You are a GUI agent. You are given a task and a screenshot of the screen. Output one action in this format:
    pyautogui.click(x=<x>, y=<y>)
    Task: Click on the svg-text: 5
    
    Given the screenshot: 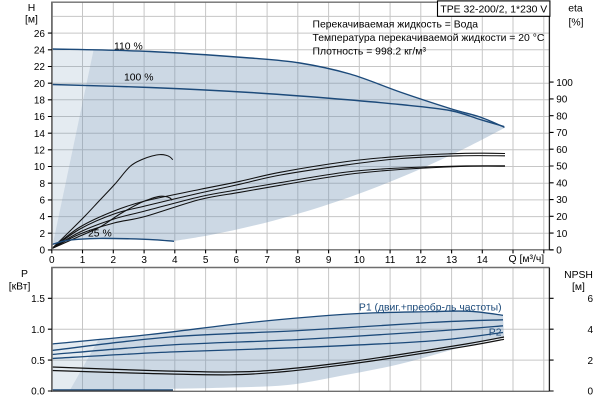 What is the action you would take?
    pyautogui.click(x=206, y=260)
    